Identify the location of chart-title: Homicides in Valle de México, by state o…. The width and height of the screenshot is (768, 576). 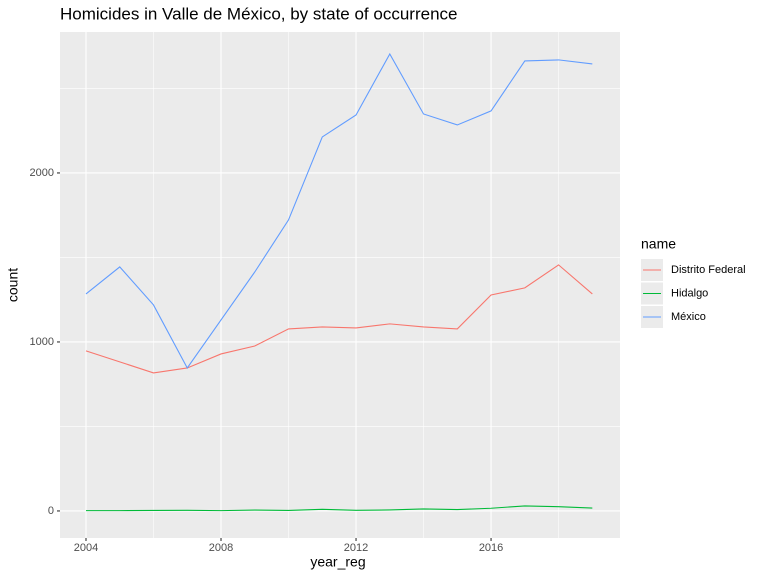
(258, 13).